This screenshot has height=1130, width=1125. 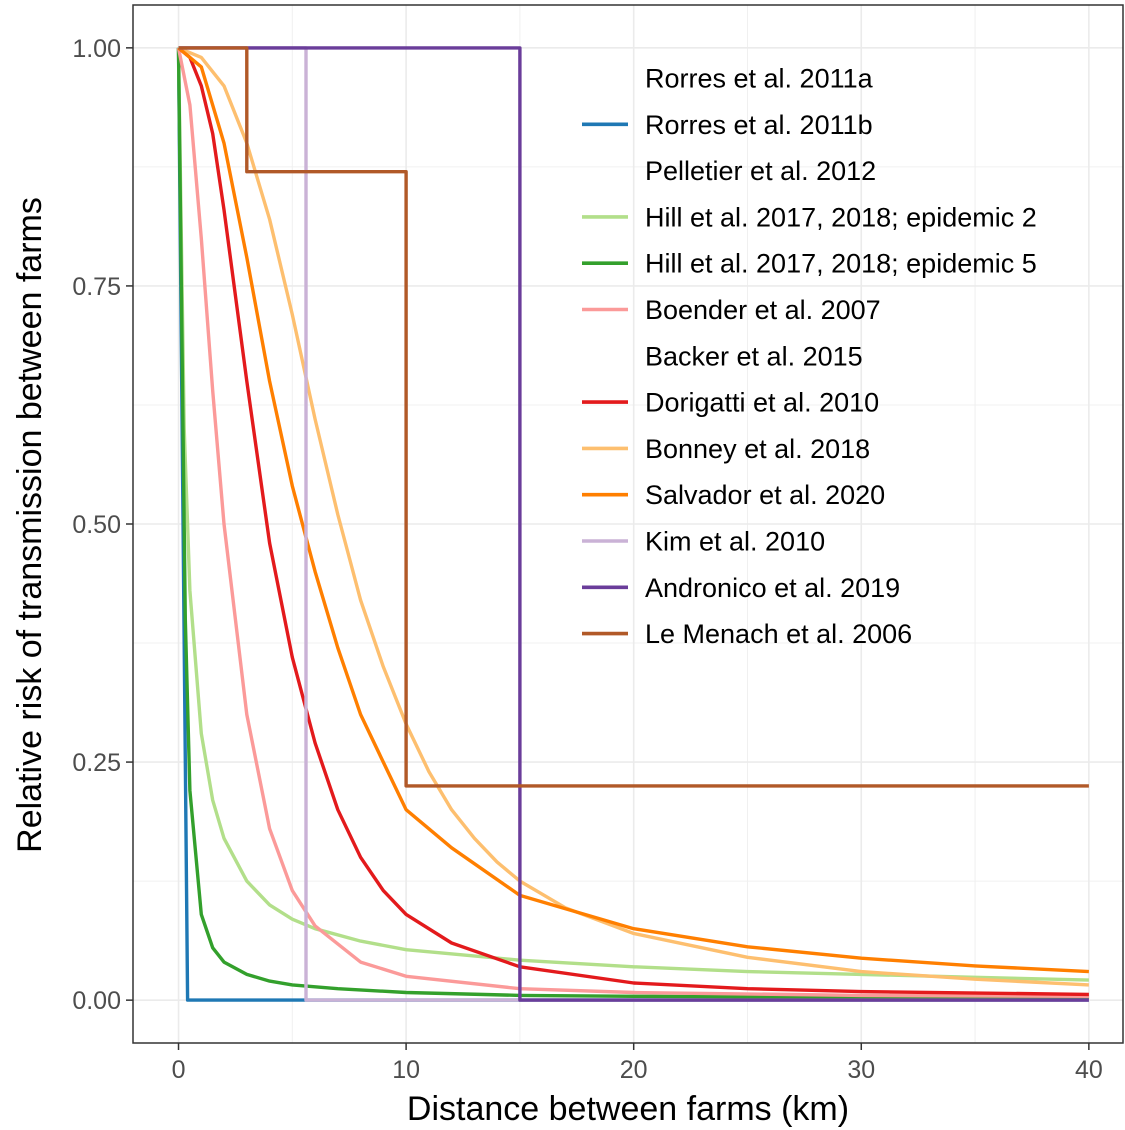 What do you see at coordinates (96, 49) in the screenshot?
I see `y-tick-label: 1.00` at bounding box center [96, 49].